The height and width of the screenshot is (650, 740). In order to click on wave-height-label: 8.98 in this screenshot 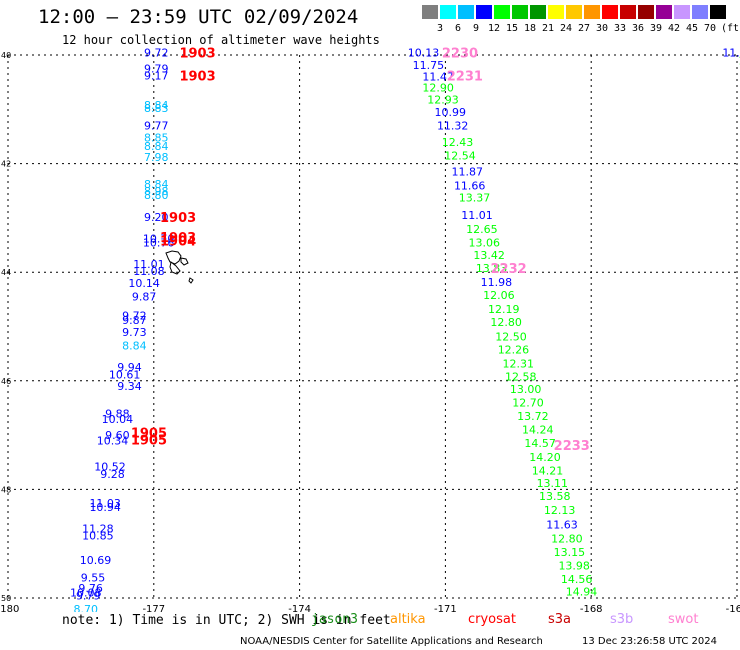, I will do `click(156, 191)`.